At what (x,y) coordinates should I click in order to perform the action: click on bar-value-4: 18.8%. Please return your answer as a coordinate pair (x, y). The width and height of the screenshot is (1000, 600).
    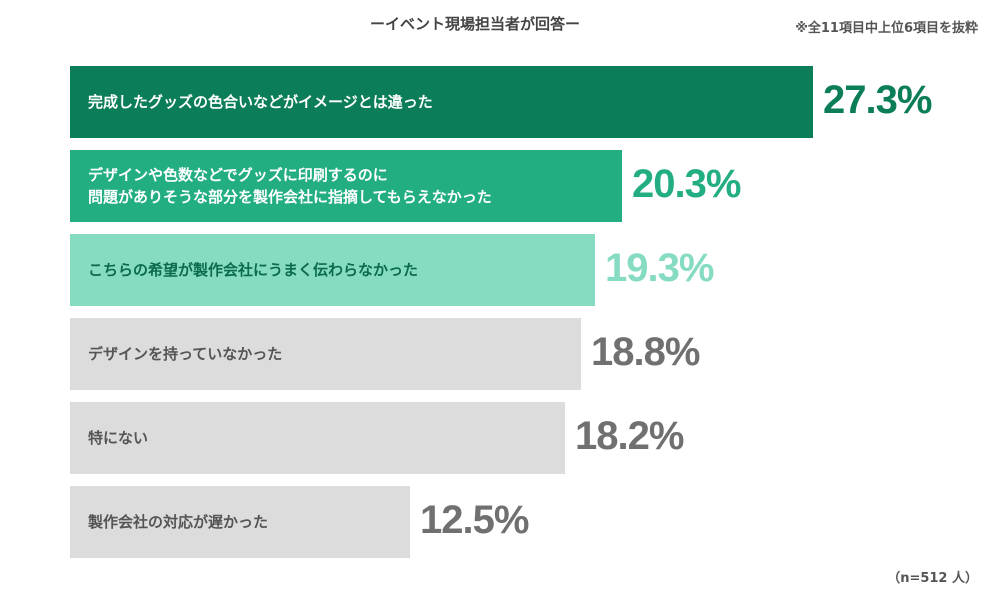
    Looking at the image, I should click on (645, 352).